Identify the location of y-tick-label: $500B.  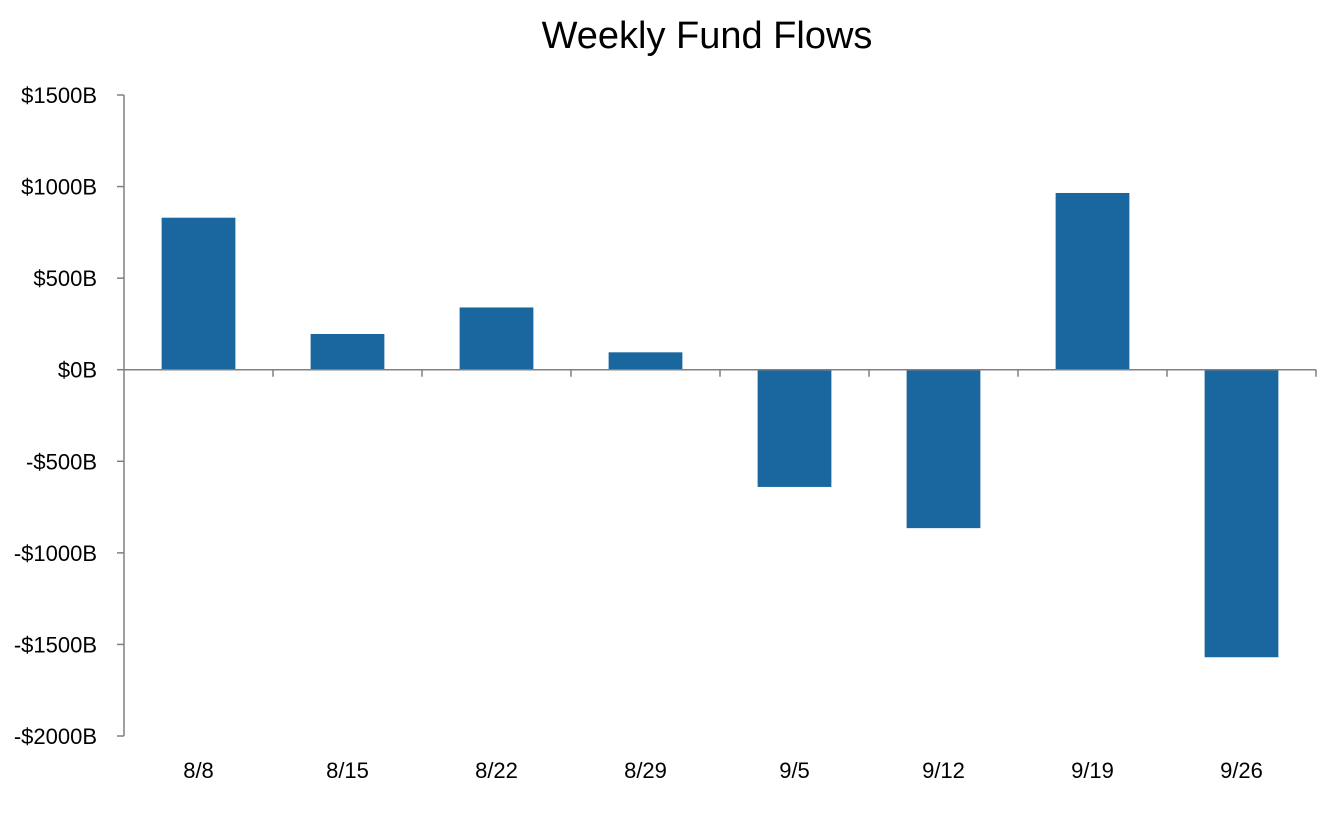
(65, 278).